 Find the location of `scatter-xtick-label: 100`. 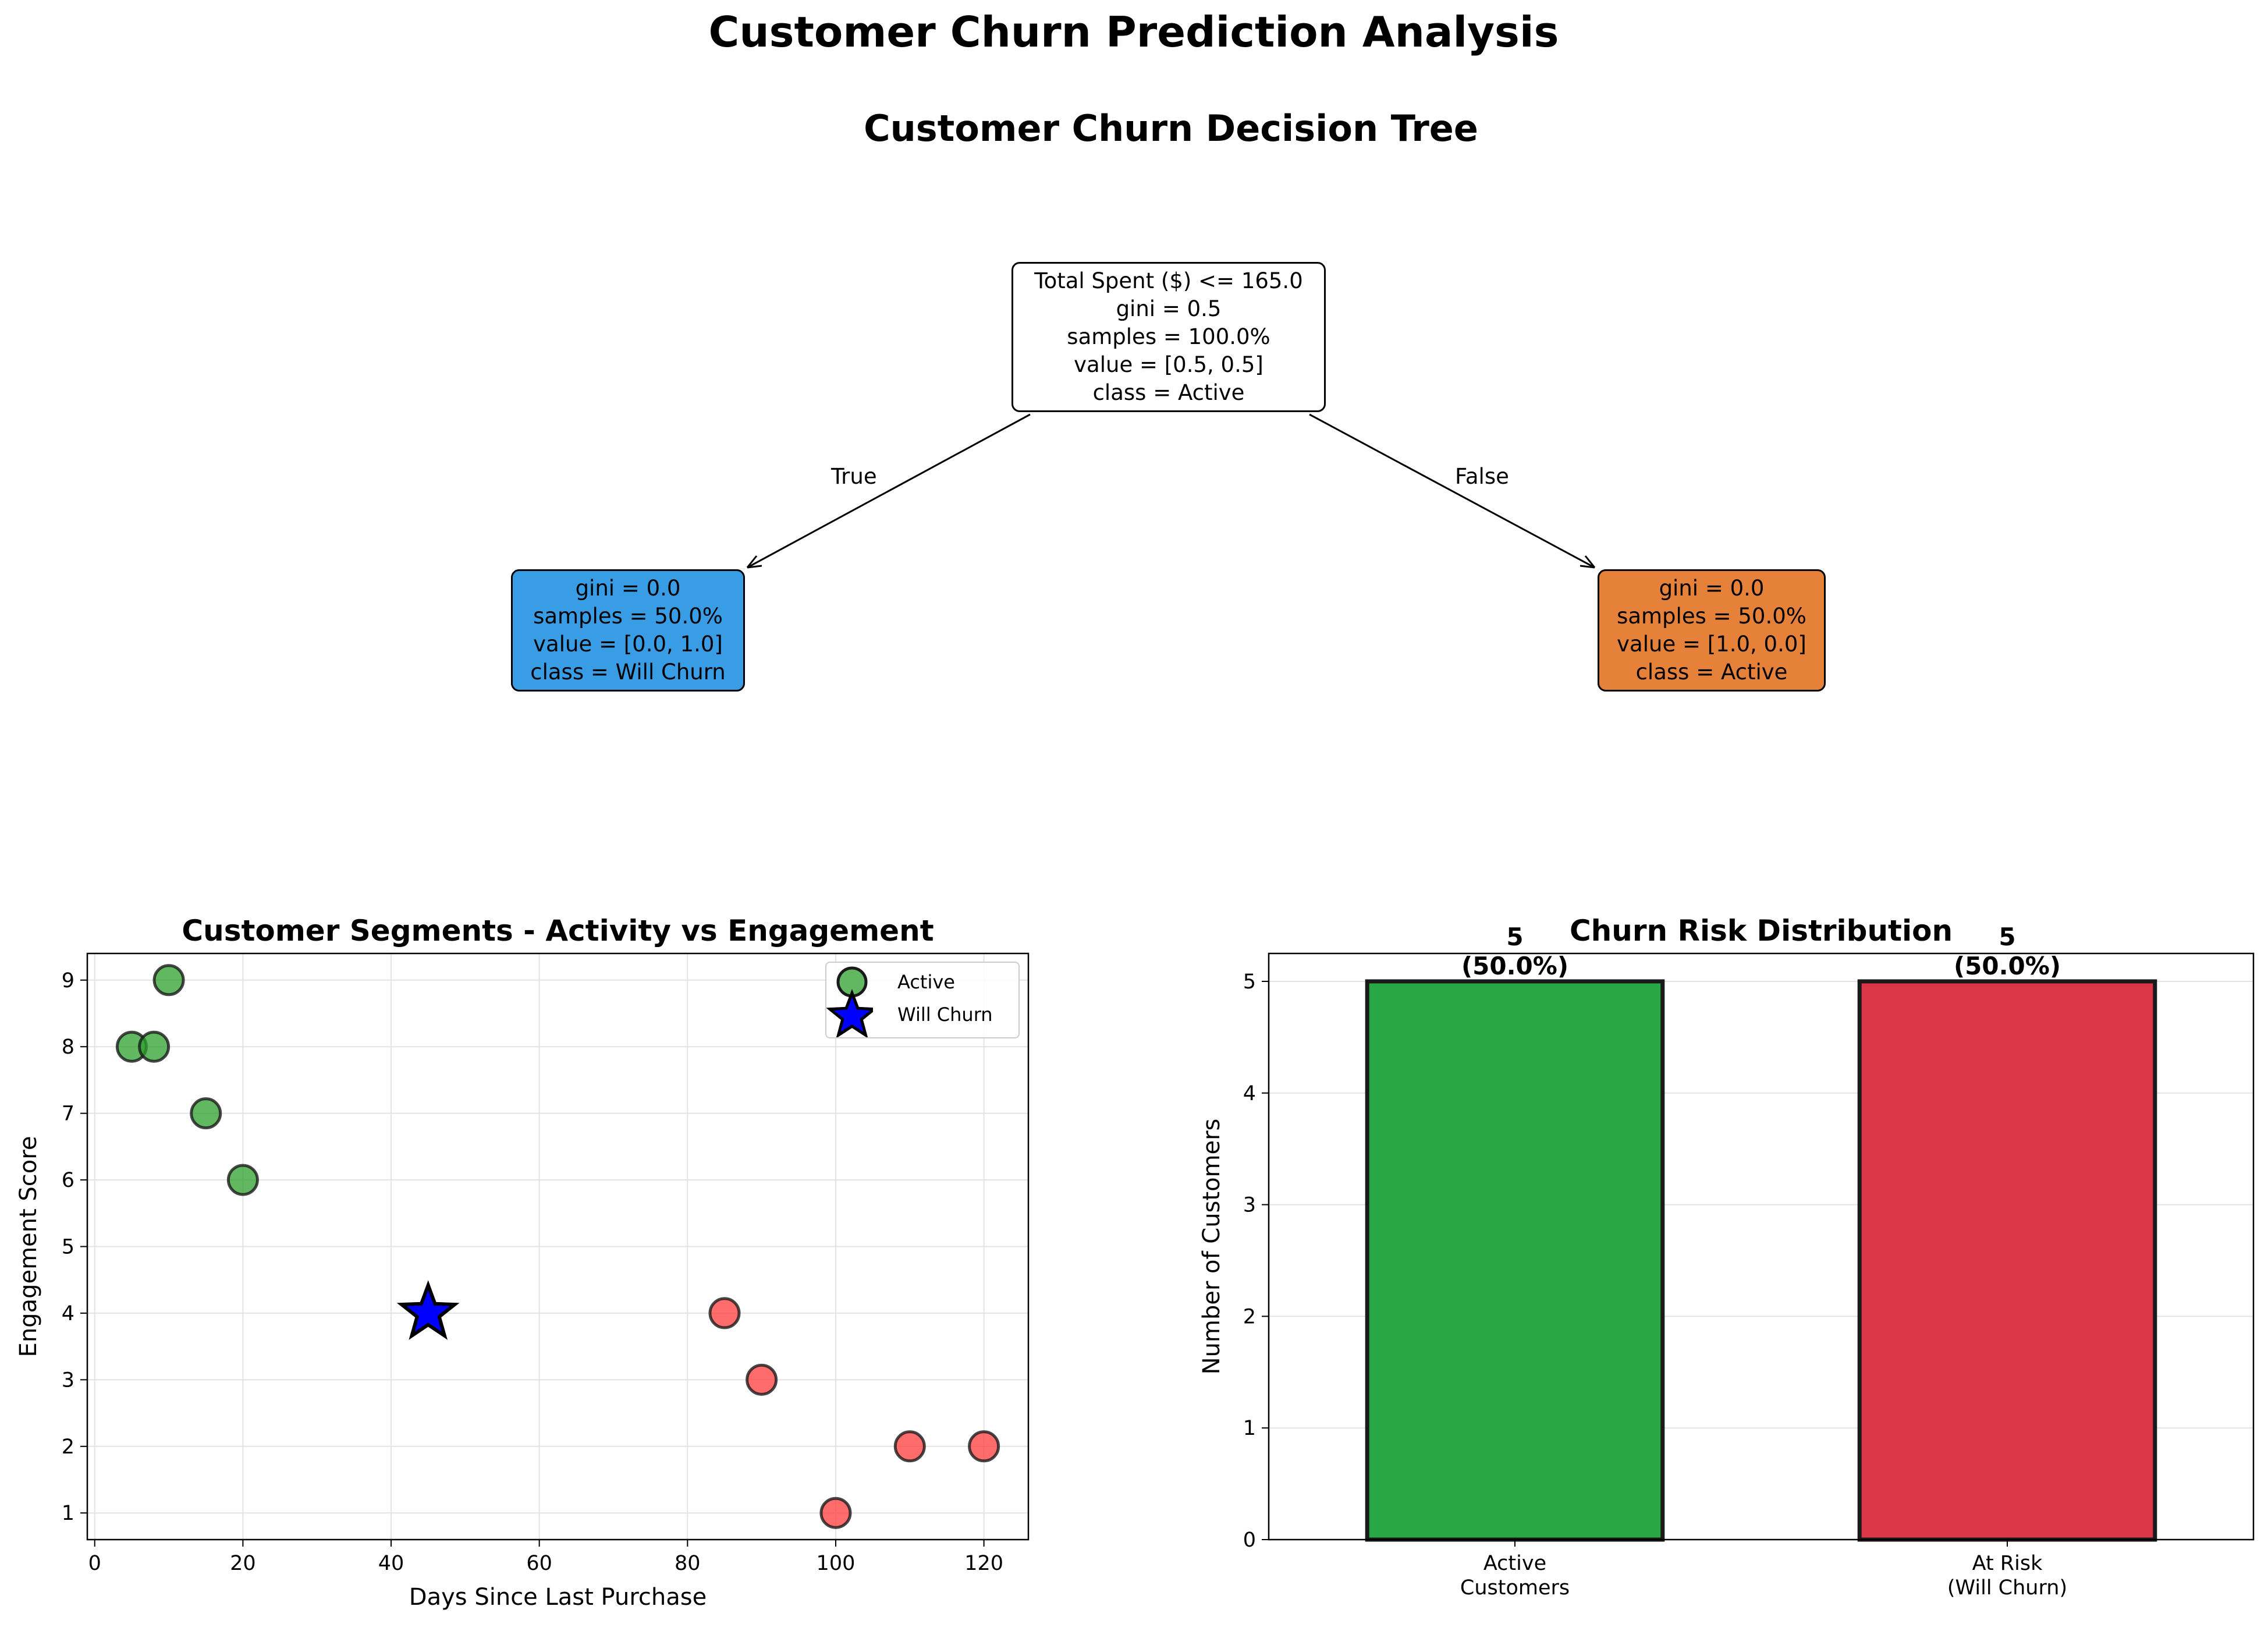

scatter-xtick-label: 100 is located at coordinates (836, 1563).